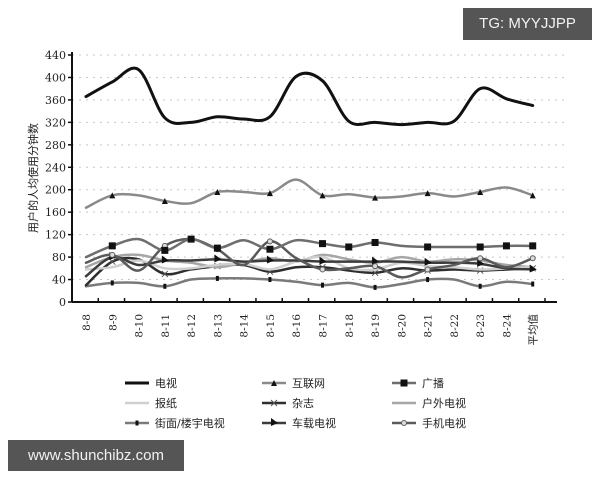 Image resolution: width=600 pixels, height=480 pixels. I want to click on y-tick-label: 360, so click(55, 100).